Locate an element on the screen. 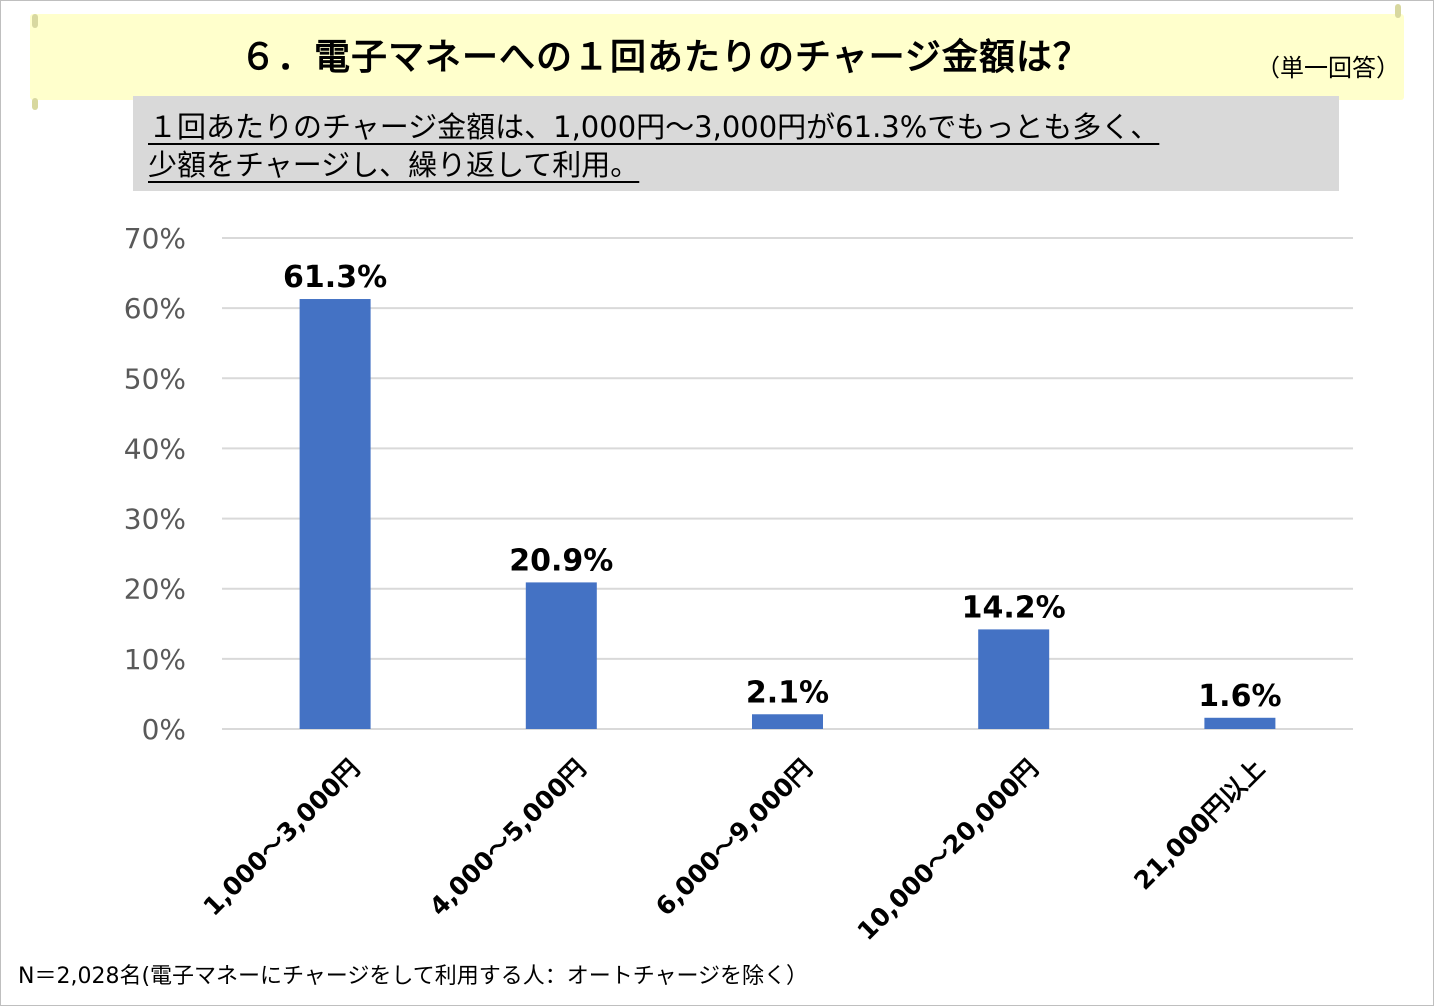 The image size is (1434, 1006). data-label: 20.9% is located at coordinates (561, 560).